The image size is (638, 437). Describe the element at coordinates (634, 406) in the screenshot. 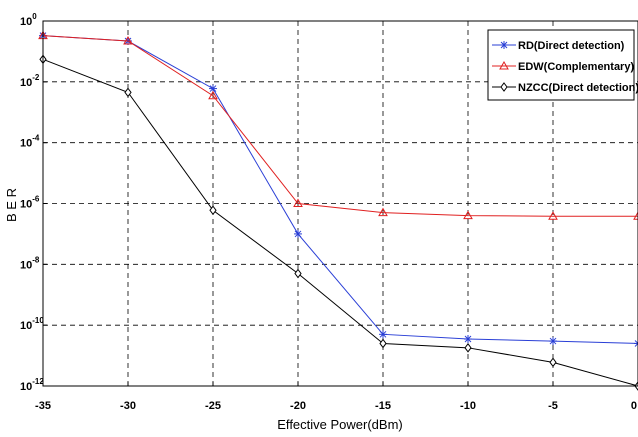

I see `x-tick-label: 0` at that location.